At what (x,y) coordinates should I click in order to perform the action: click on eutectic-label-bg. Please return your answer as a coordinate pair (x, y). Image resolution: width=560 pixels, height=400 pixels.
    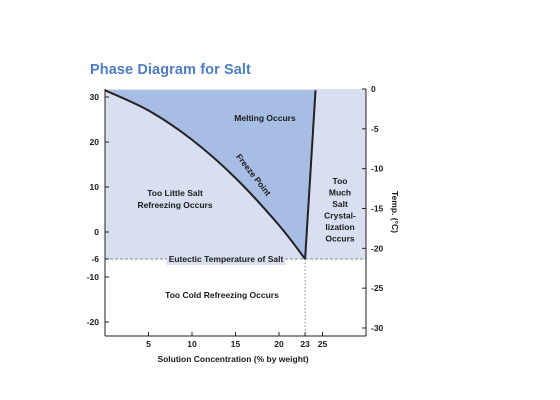
    Looking at the image, I should click on (226, 259).